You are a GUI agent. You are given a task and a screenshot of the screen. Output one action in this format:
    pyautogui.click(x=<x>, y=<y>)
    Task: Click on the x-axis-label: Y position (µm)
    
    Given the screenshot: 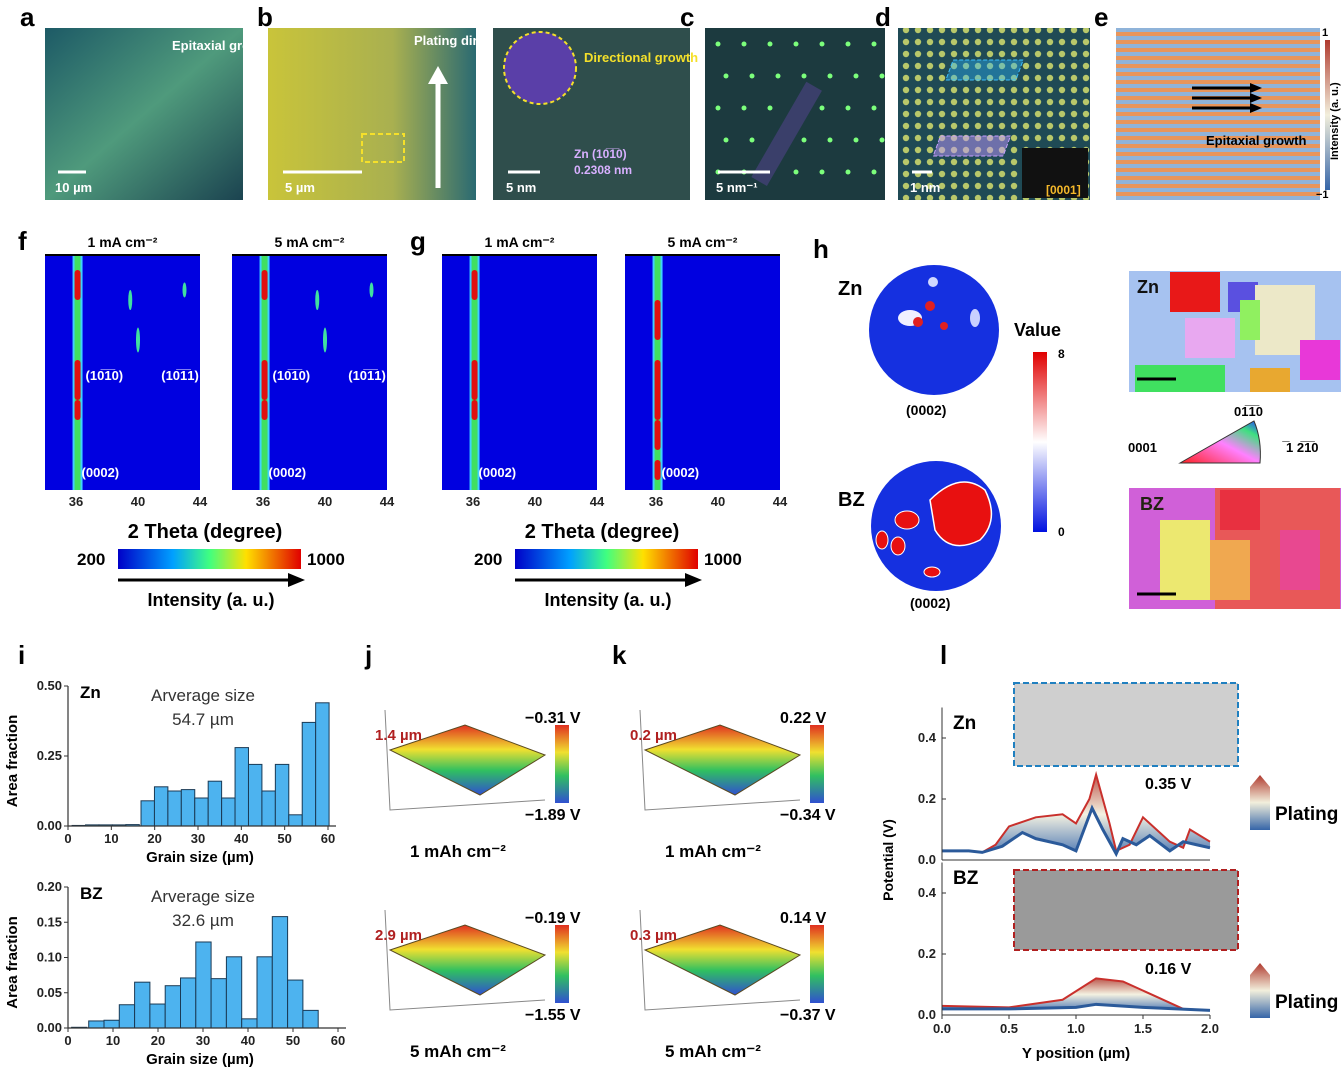 What is the action you would take?
    pyautogui.click(x=1076, y=1053)
    